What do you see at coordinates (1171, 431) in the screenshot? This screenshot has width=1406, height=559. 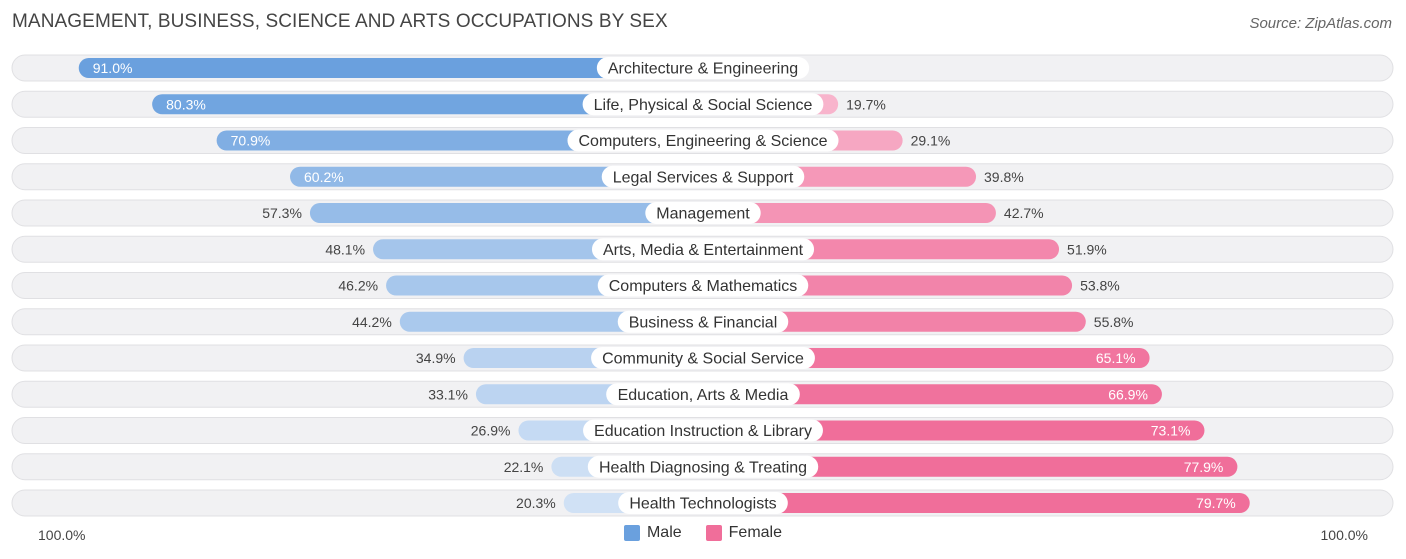 I see `value-label-female: 73.1%` at bounding box center [1171, 431].